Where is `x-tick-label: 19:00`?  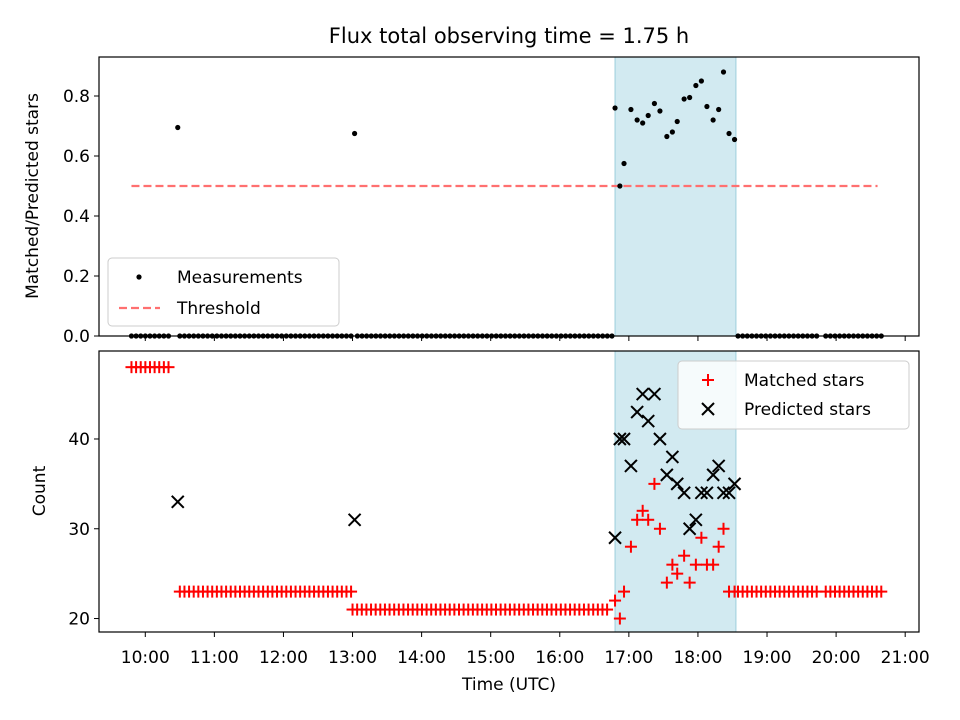
x-tick-label: 19:00 is located at coordinates (767, 658).